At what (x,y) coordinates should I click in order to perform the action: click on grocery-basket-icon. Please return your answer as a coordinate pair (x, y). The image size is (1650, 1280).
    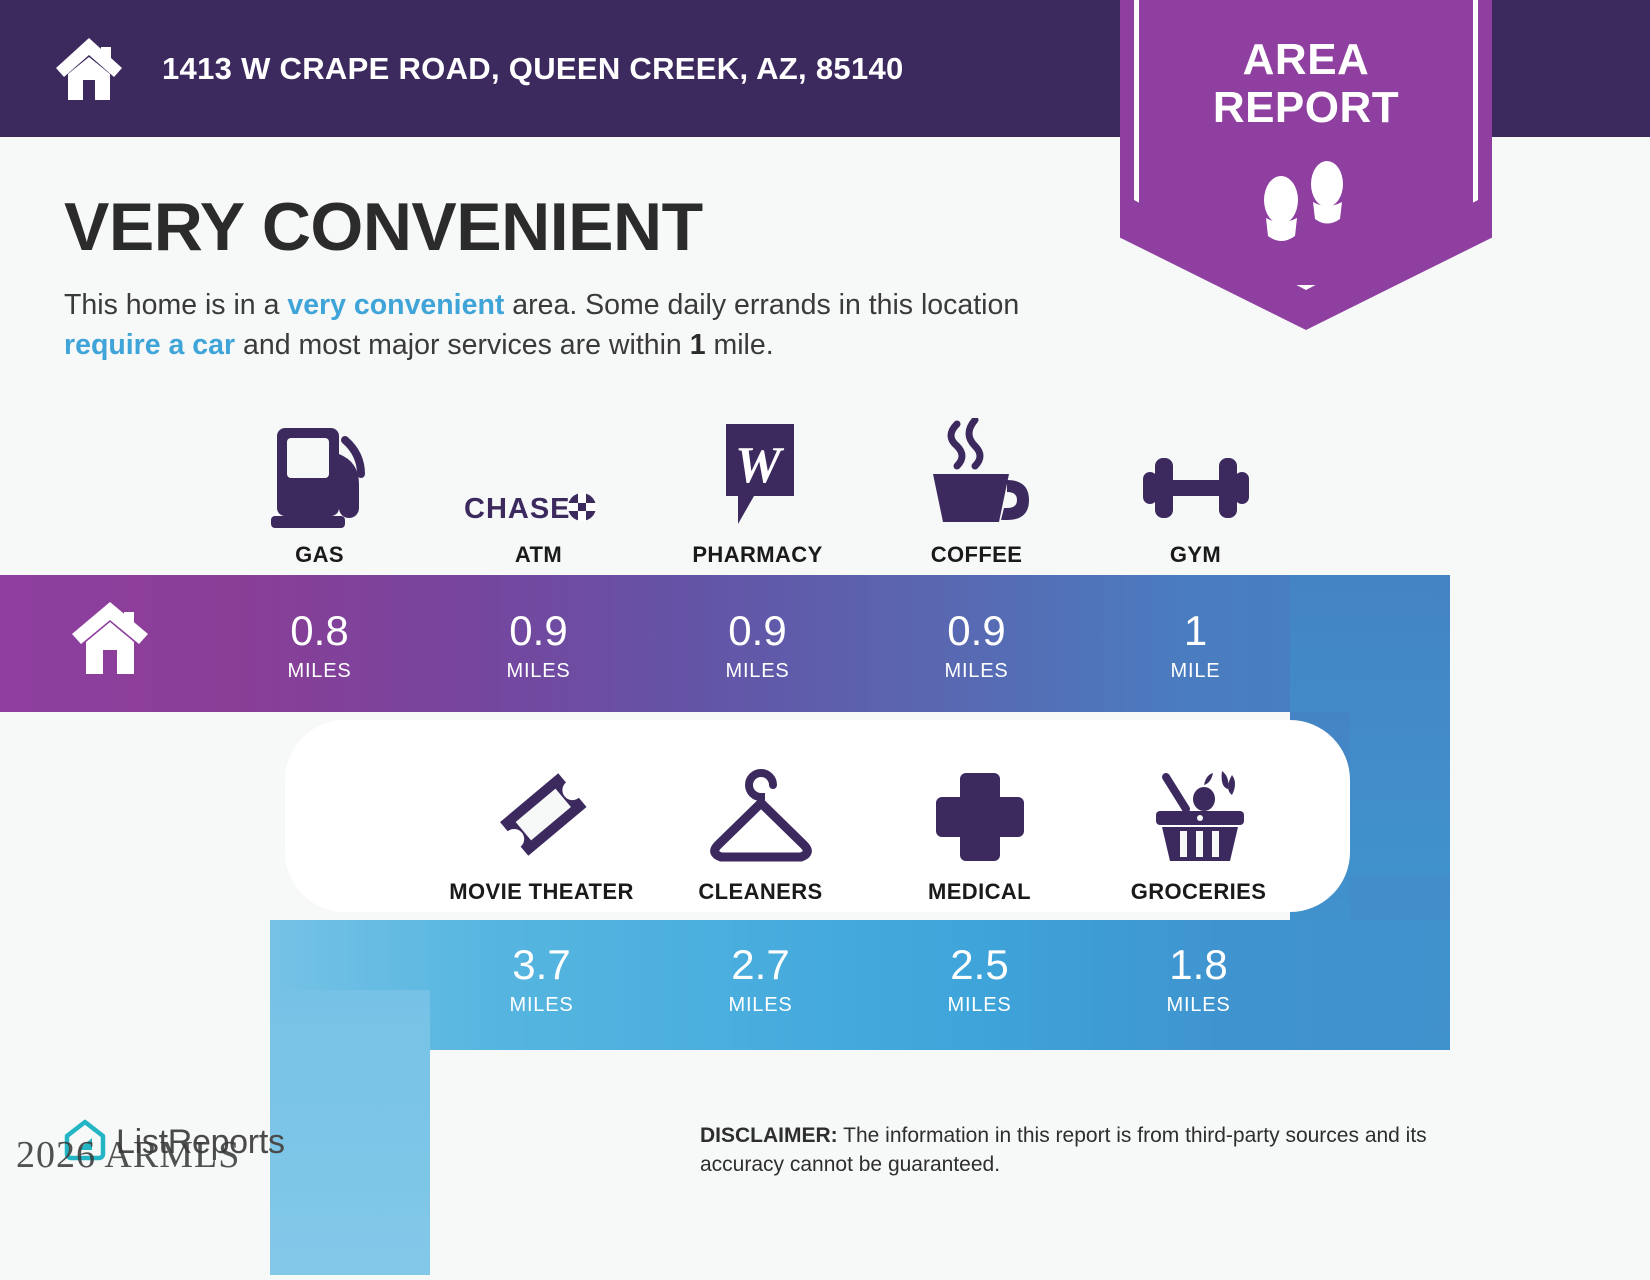
    Looking at the image, I should click on (1198, 810).